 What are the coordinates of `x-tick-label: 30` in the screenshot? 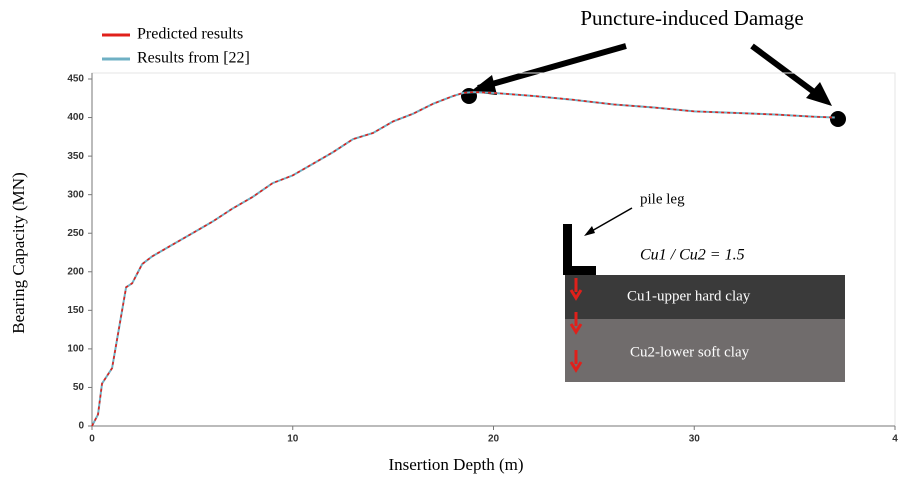 It's located at (695, 439).